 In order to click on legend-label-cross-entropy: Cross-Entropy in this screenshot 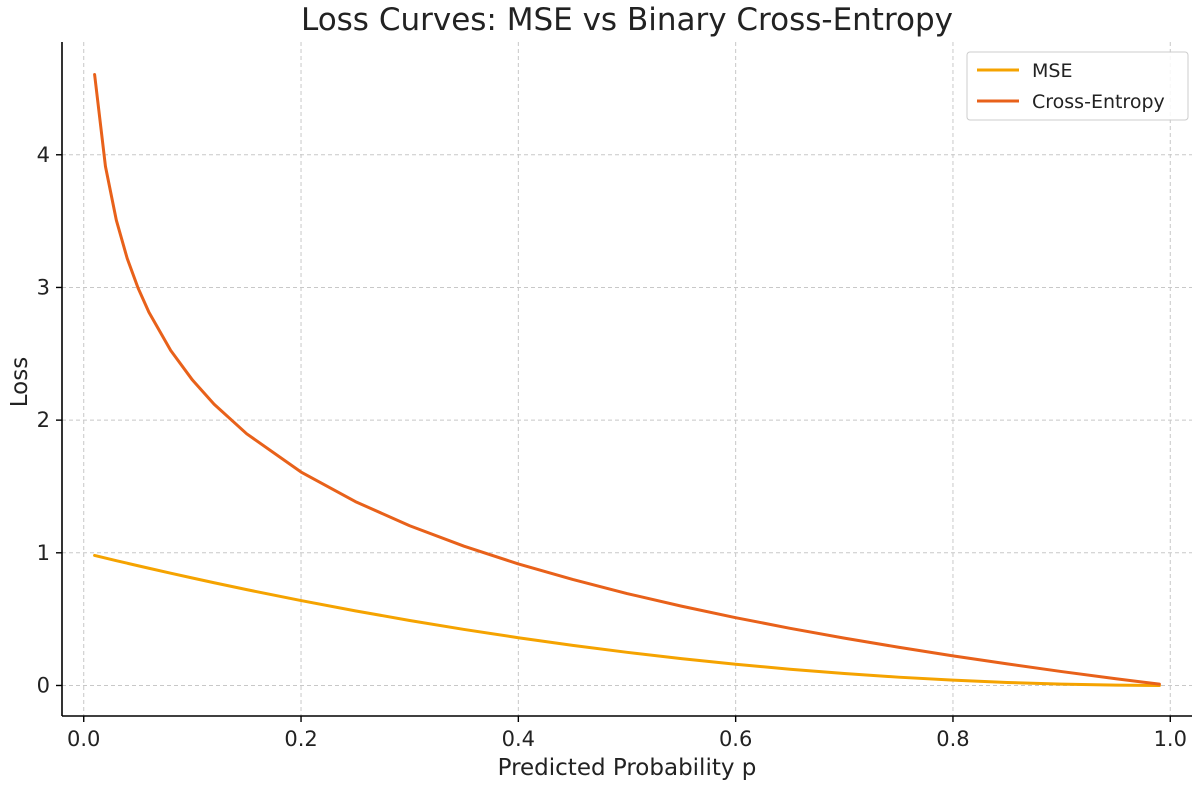, I will do `click(1098, 102)`.